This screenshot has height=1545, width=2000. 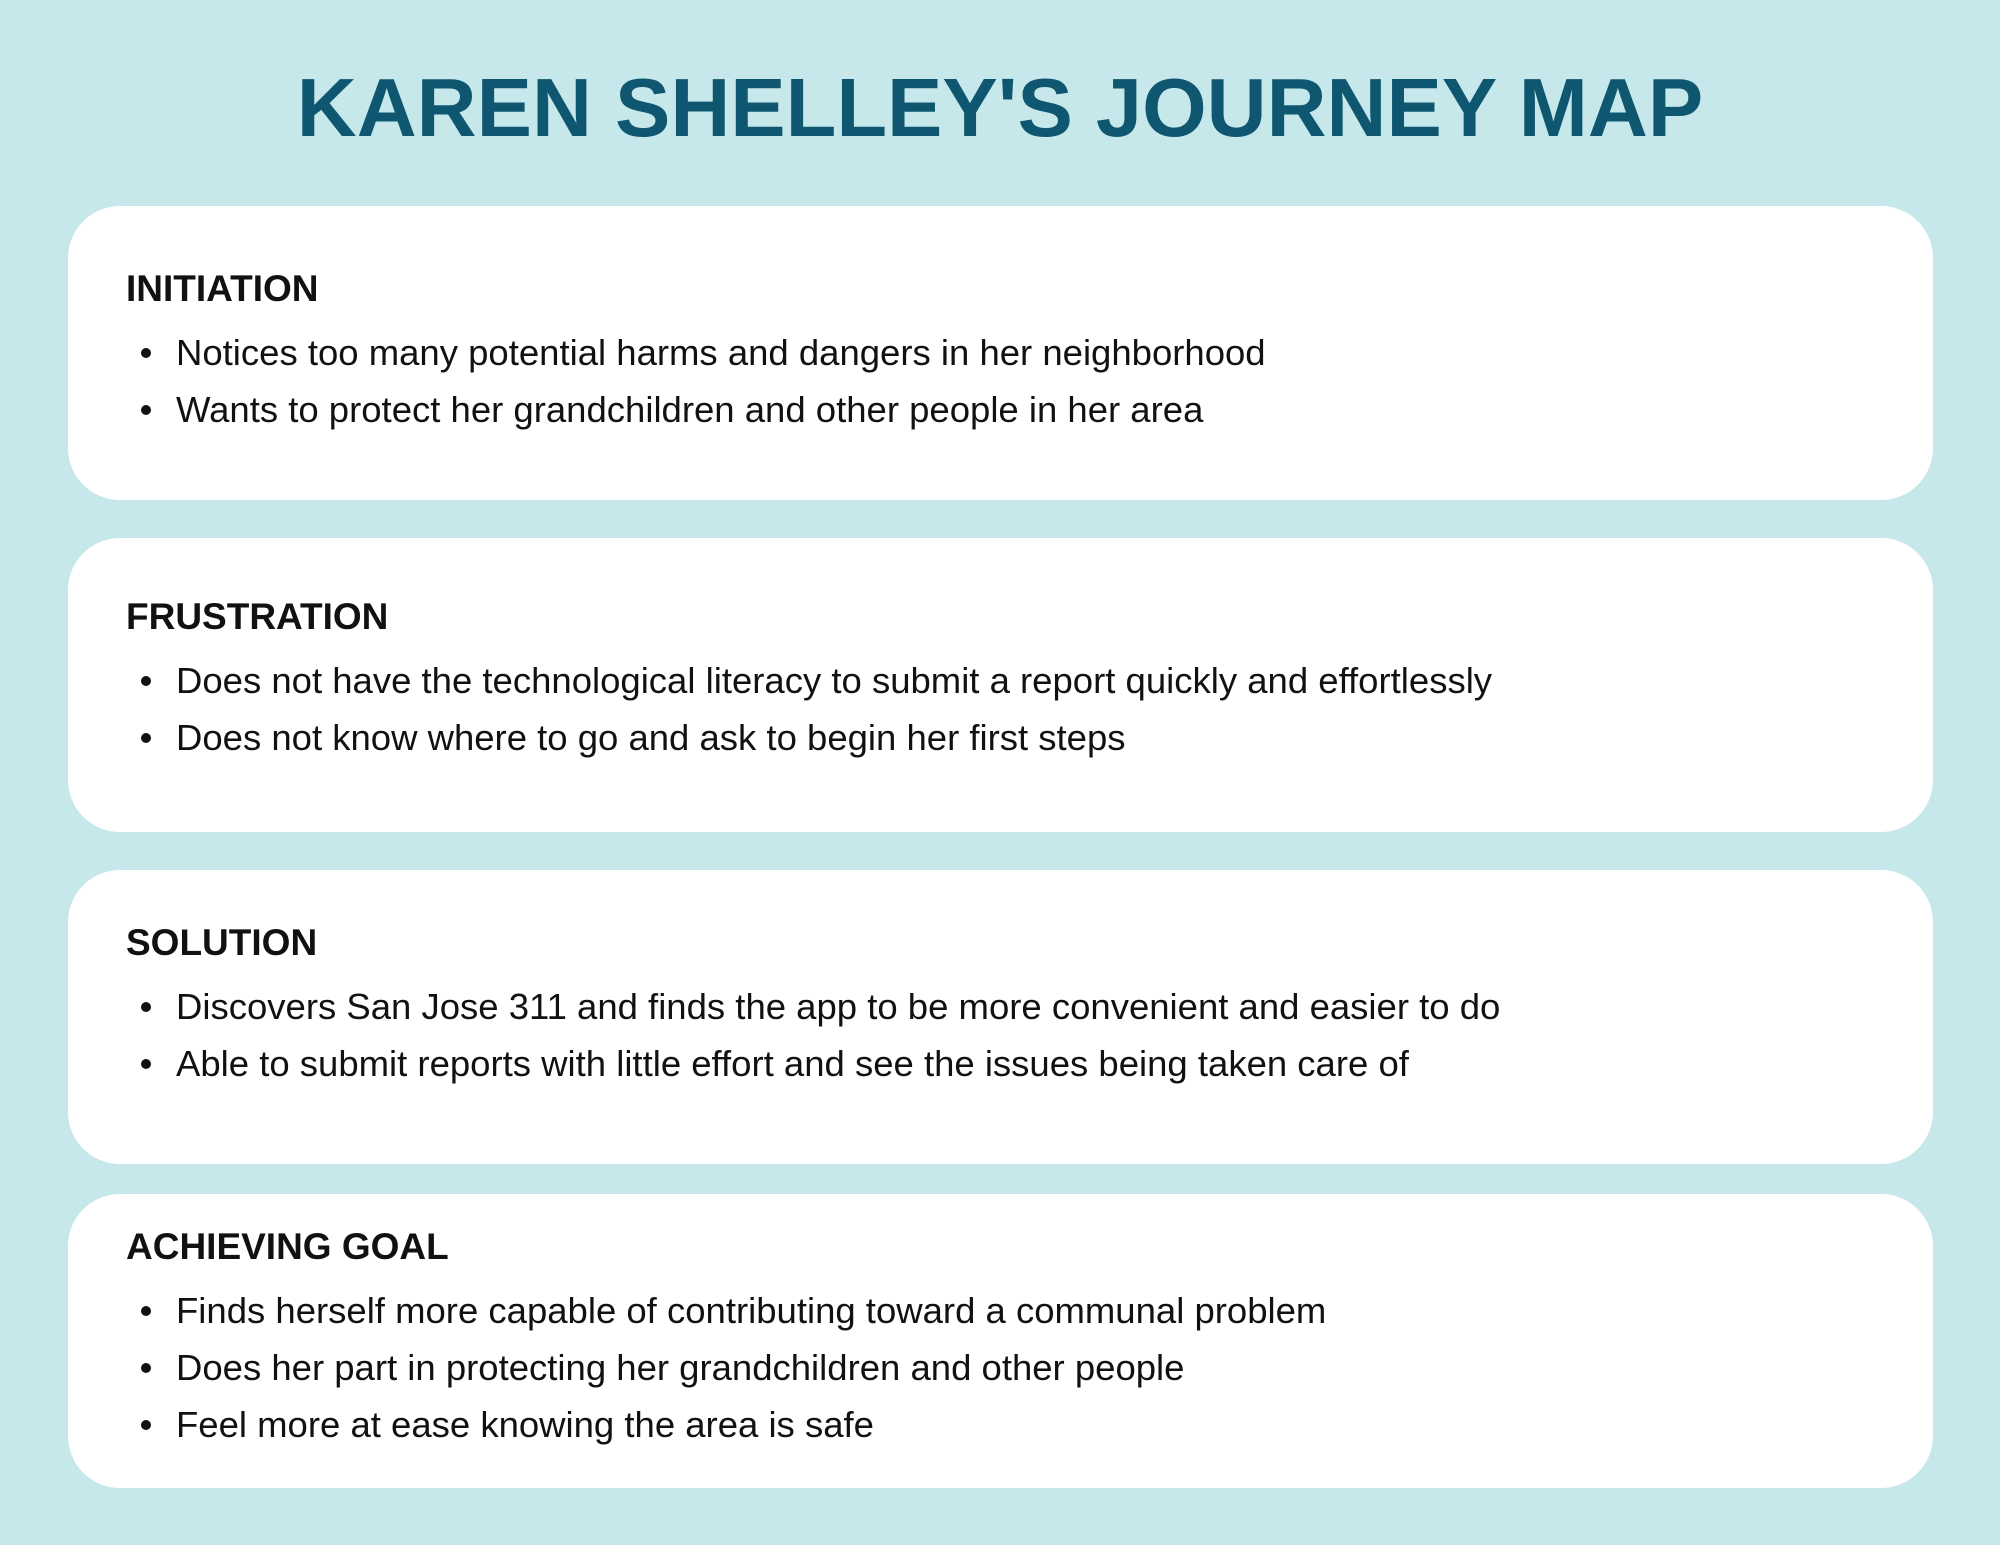 What do you see at coordinates (222, 288) in the screenshot?
I see `section-heading: INITIATION` at bounding box center [222, 288].